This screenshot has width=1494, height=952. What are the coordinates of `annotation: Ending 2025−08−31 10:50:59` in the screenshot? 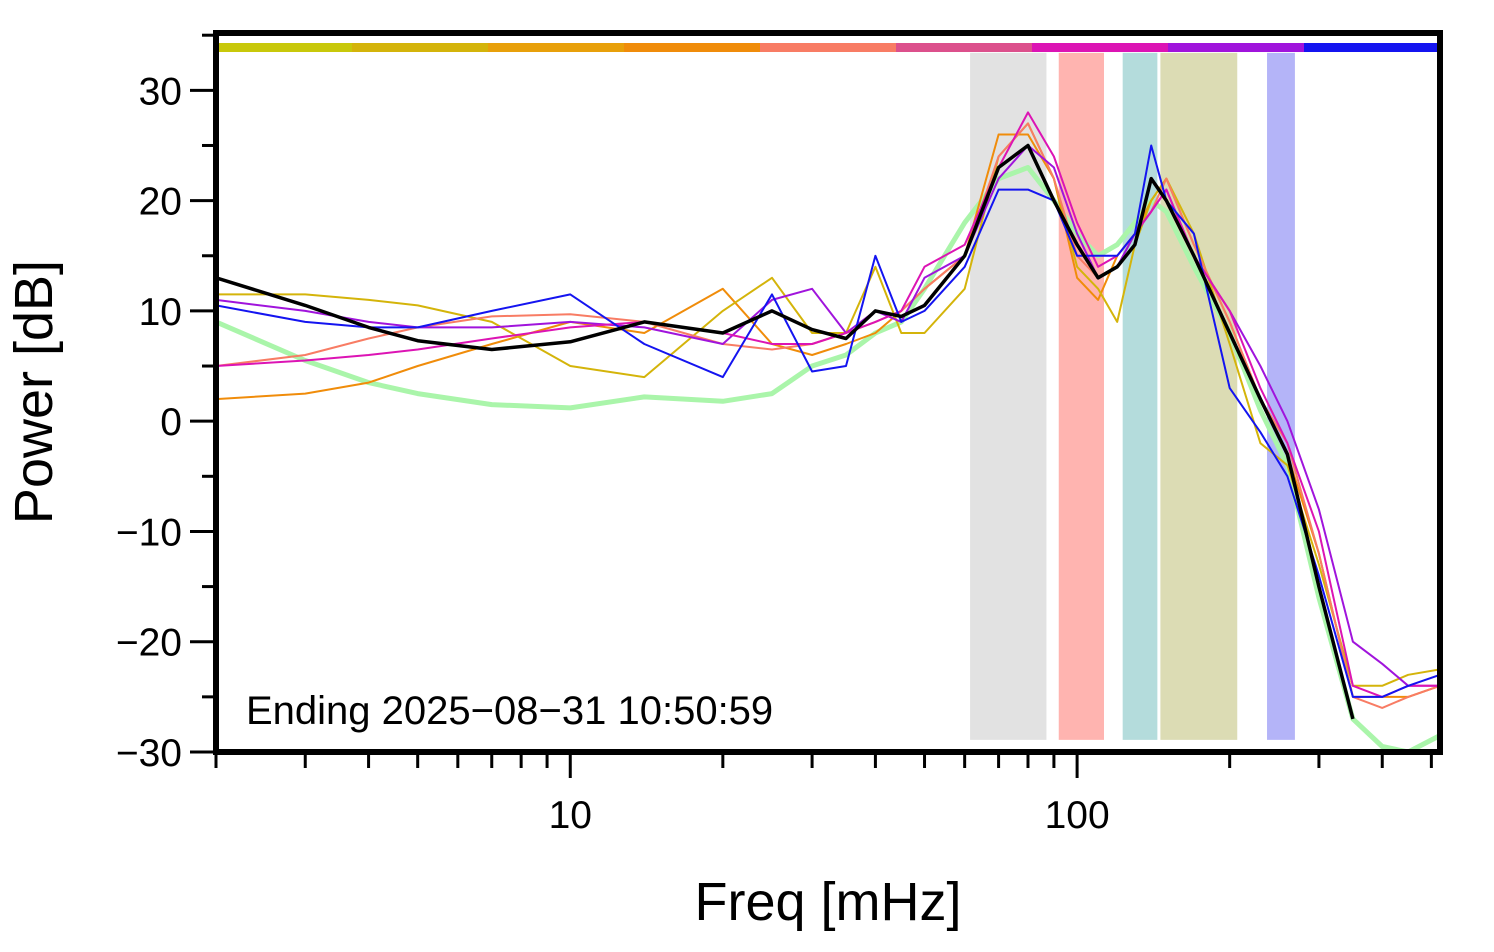 It's located at (509, 711).